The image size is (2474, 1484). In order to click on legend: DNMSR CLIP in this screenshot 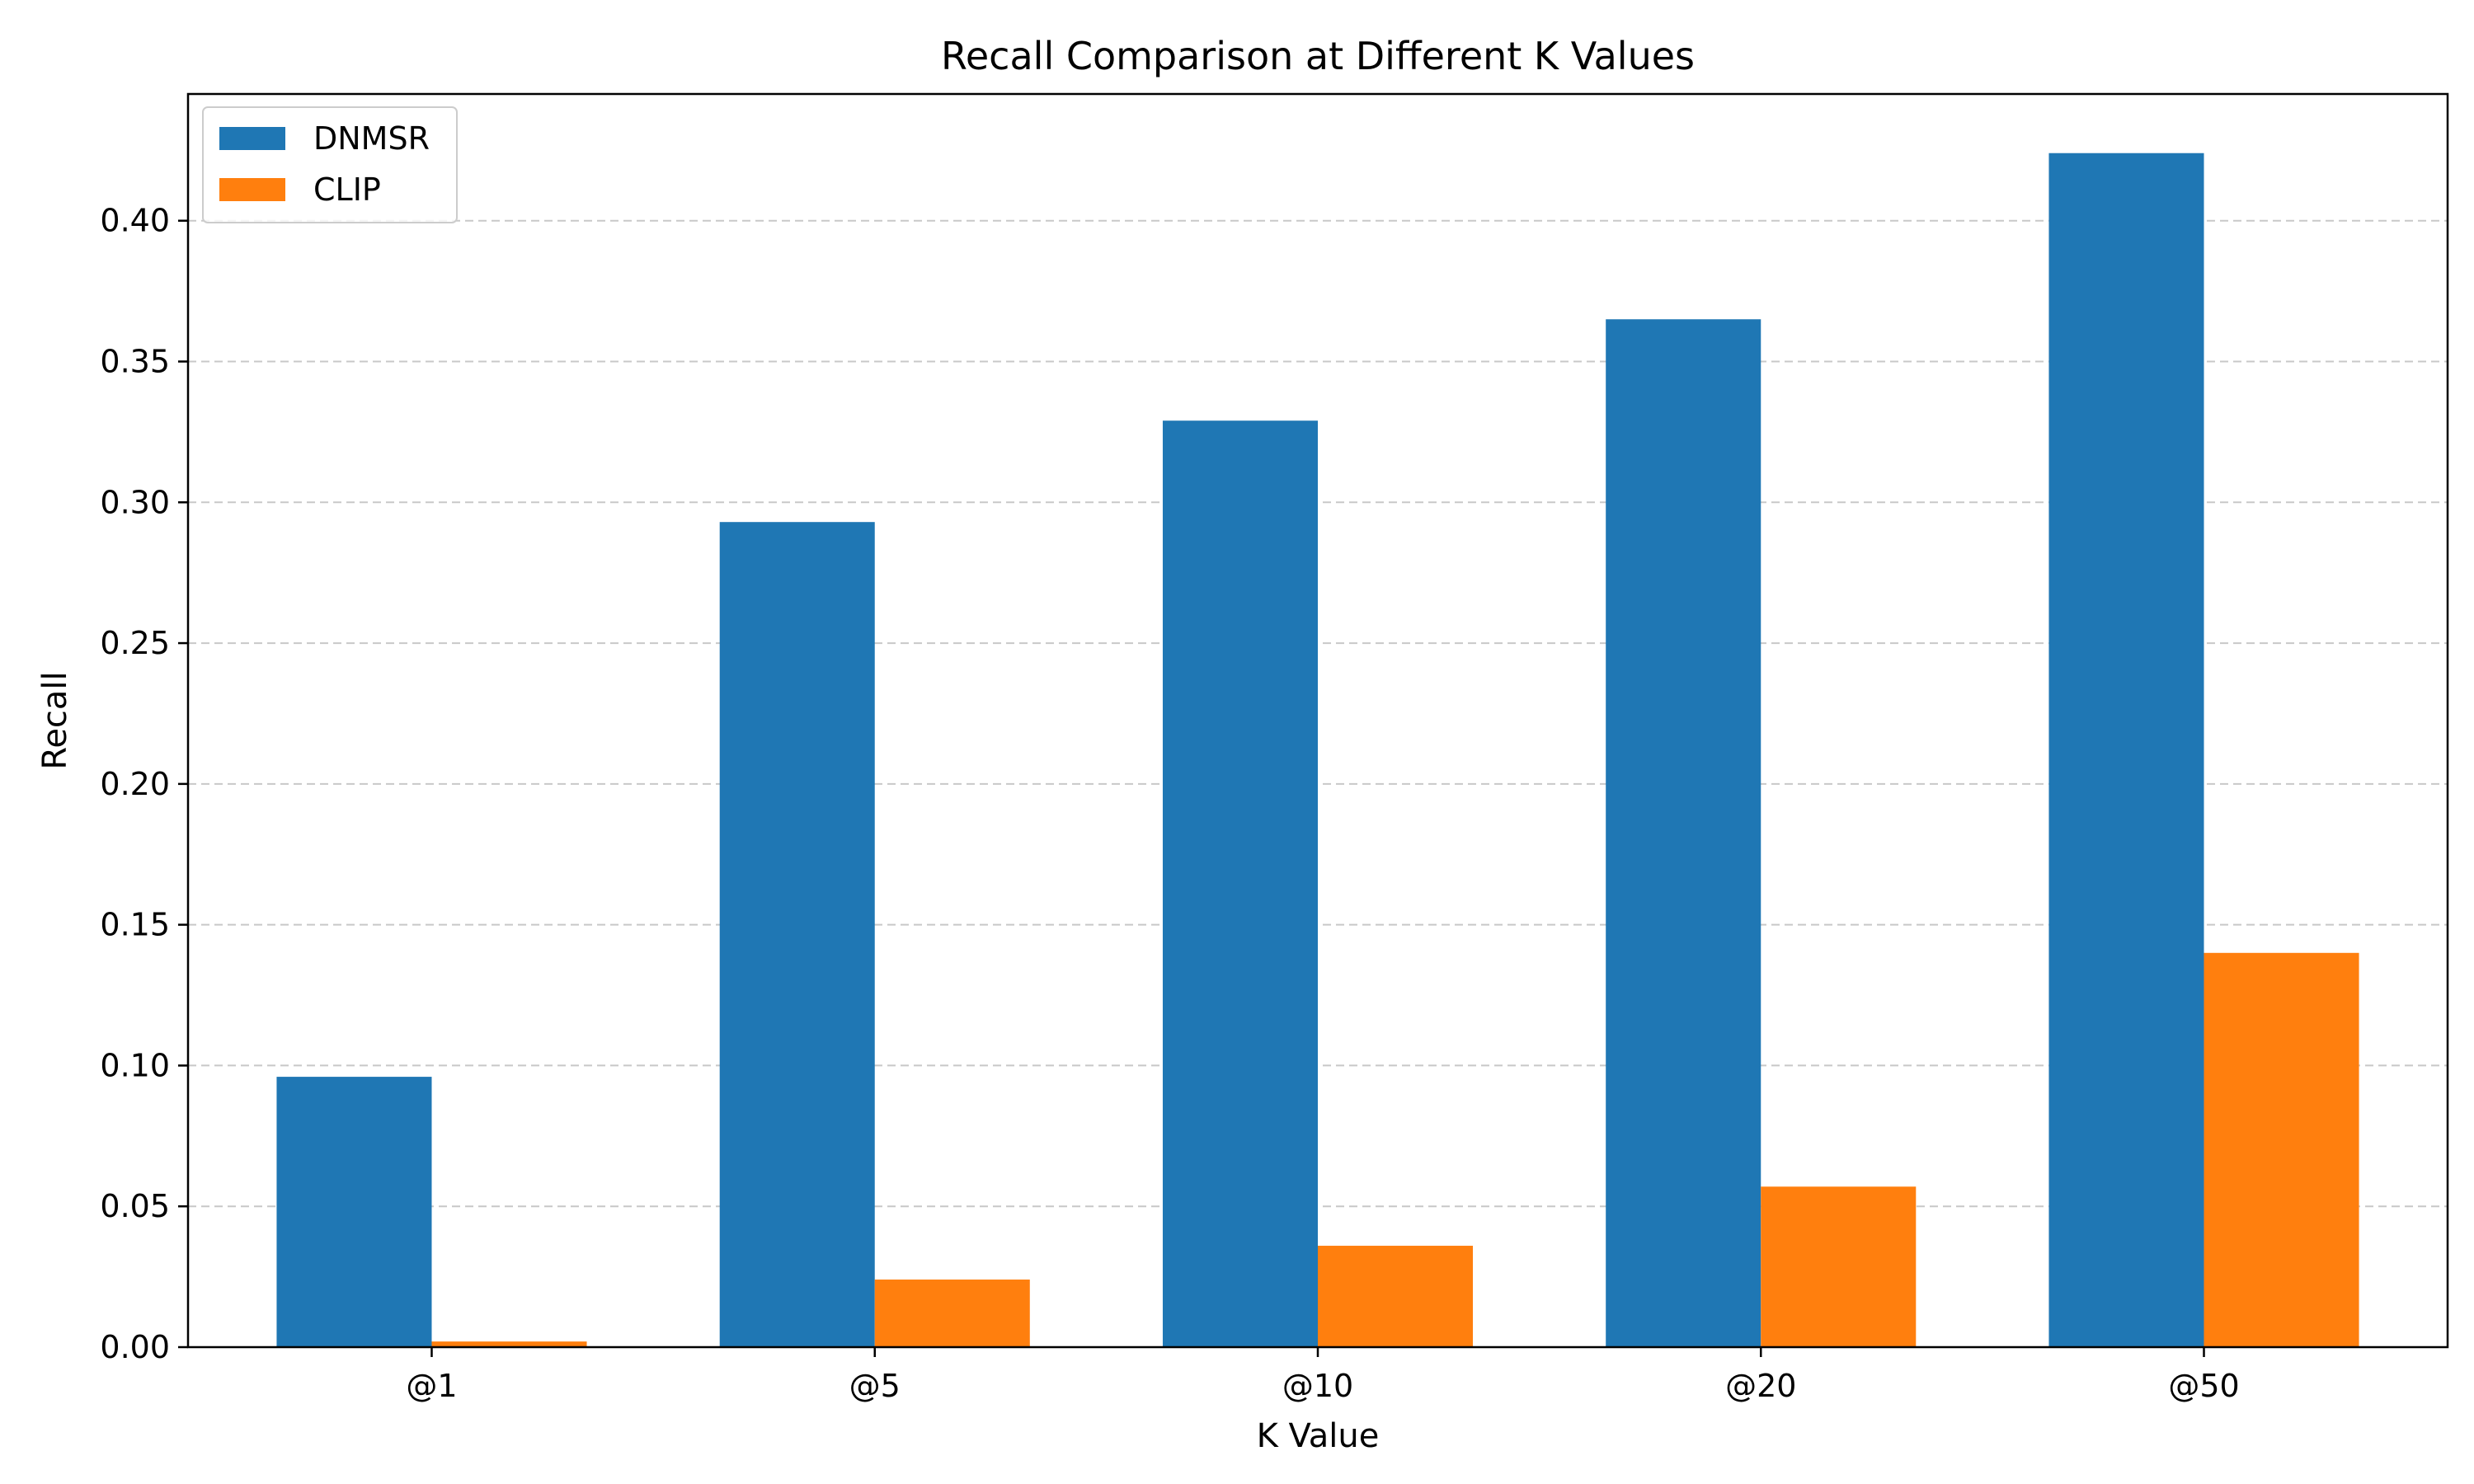, I will do `click(330, 164)`.